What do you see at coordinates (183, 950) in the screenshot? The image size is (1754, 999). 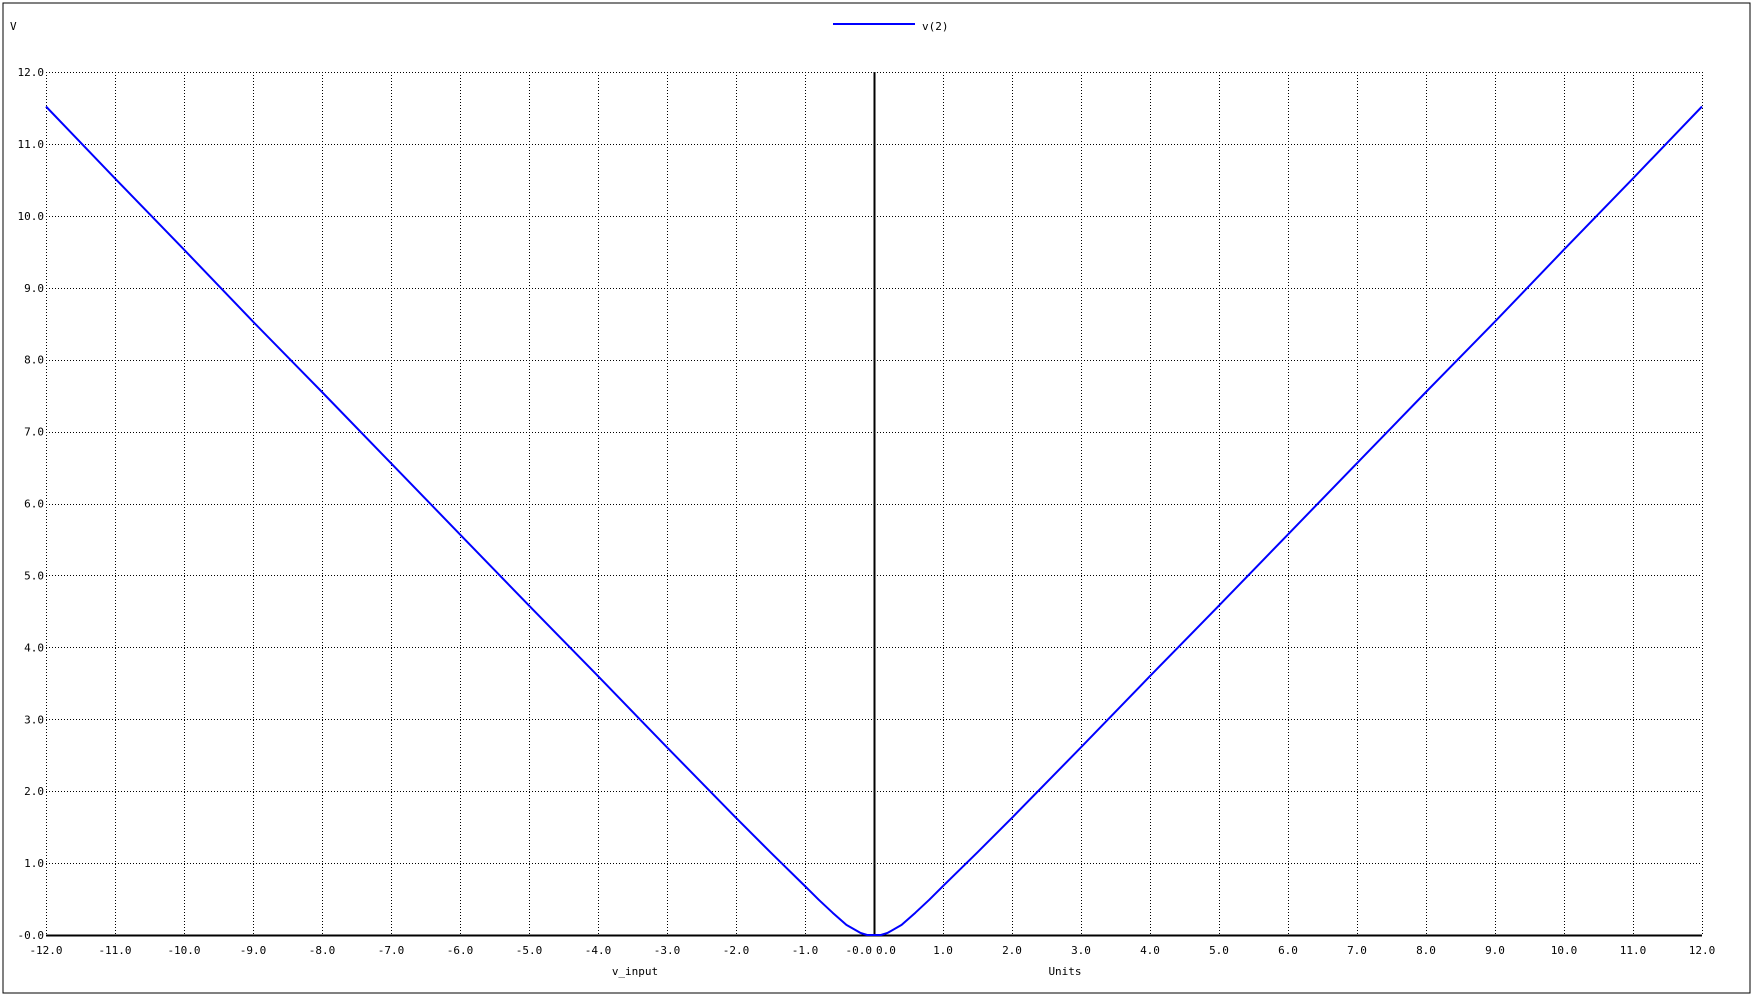 I see `x-tick-label-2: -10.0` at bounding box center [183, 950].